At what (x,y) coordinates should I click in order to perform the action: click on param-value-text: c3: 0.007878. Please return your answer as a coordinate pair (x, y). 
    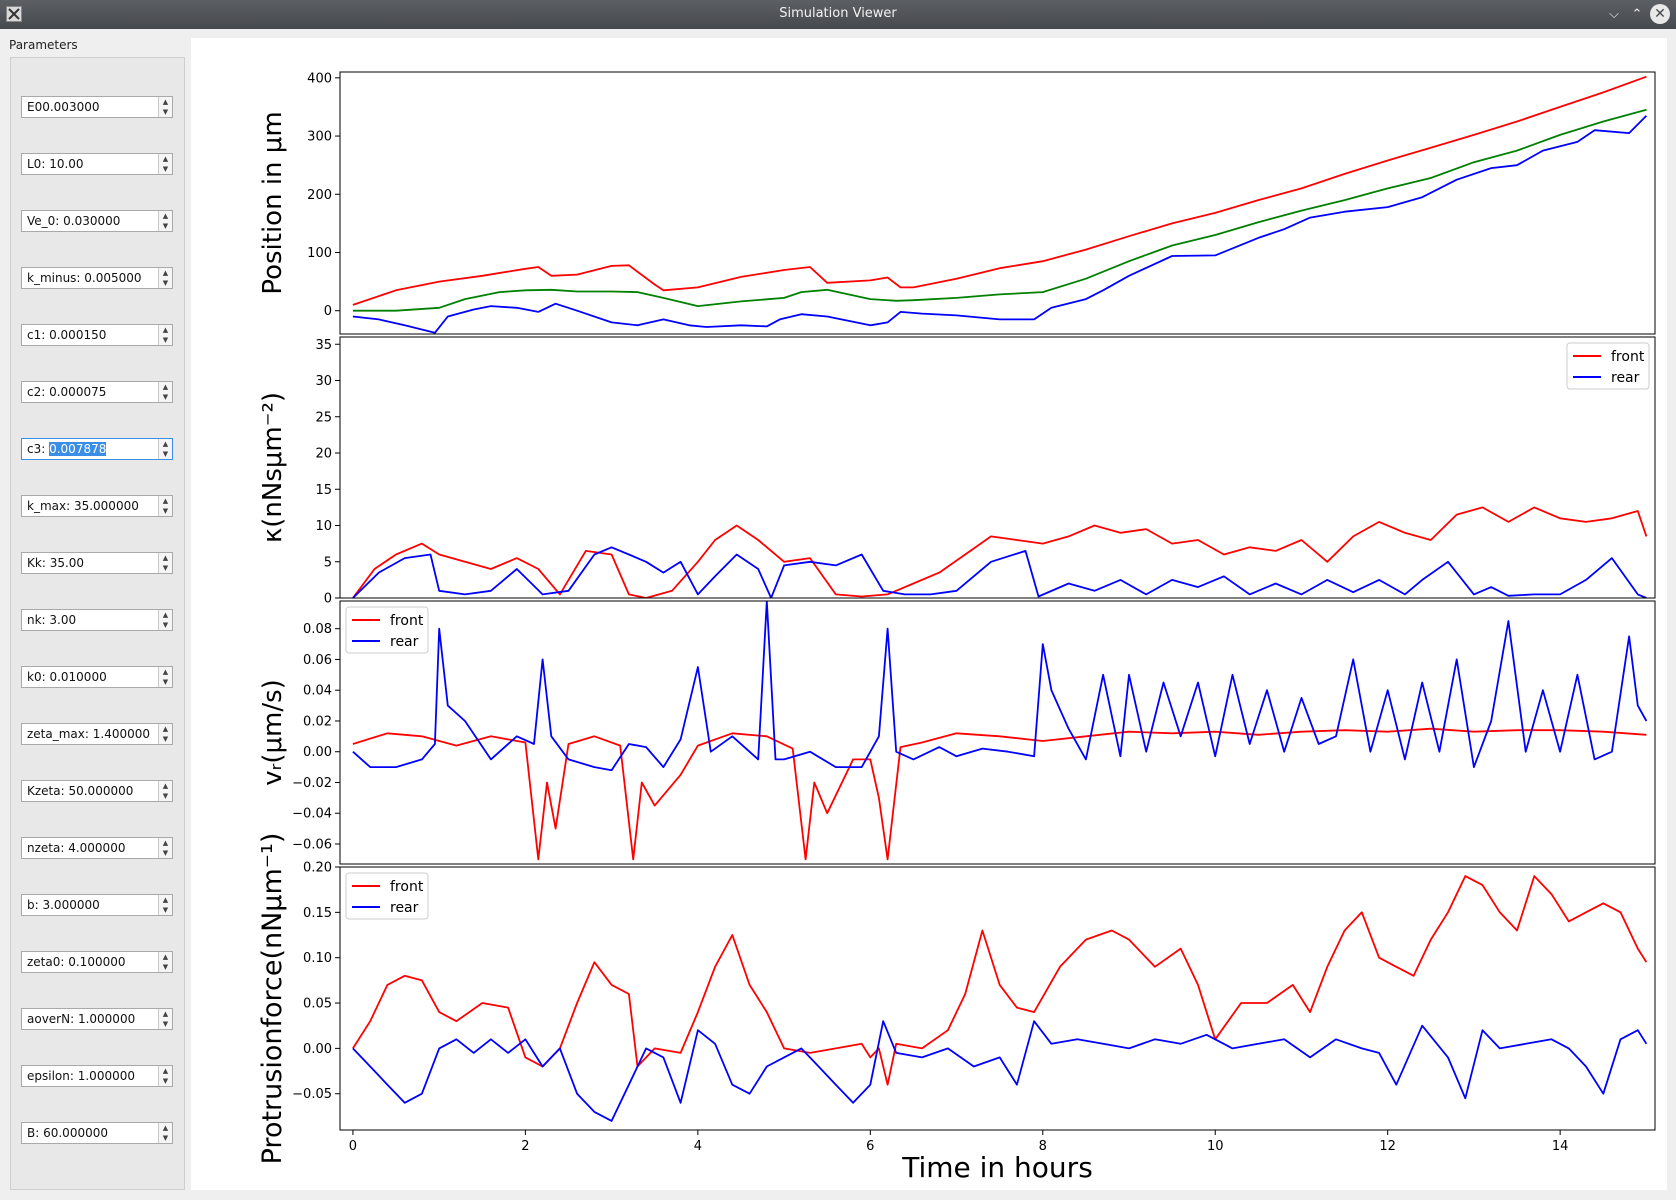
    Looking at the image, I should click on (67, 449).